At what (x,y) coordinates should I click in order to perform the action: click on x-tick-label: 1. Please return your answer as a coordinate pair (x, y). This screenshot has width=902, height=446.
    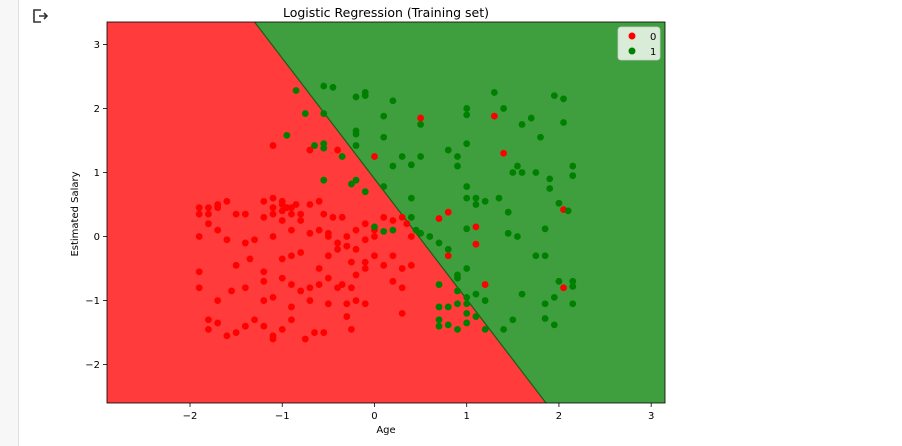
    Looking at the image, I should click on (467, 416).